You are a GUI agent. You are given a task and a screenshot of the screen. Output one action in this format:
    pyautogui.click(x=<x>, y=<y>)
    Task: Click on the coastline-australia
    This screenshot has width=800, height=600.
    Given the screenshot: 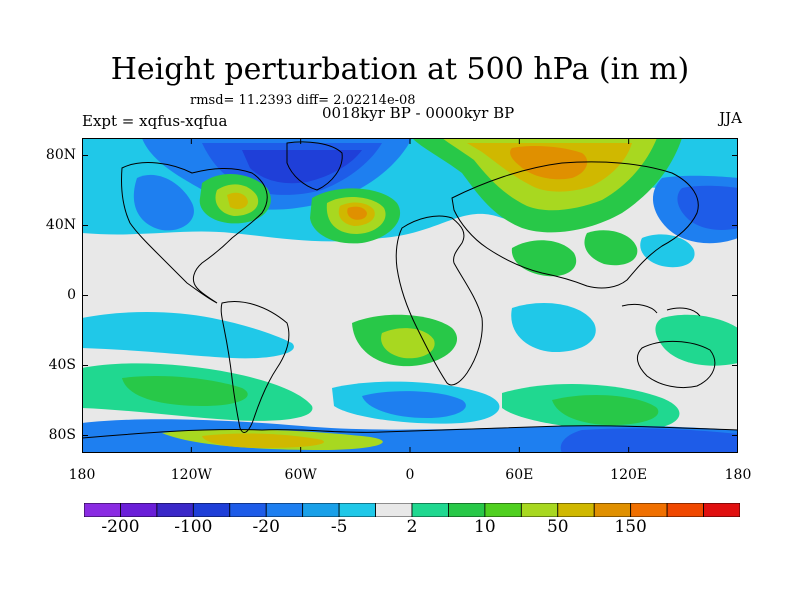 What is the action you would take?
    pyautogui.click(x=676, y=364)
    